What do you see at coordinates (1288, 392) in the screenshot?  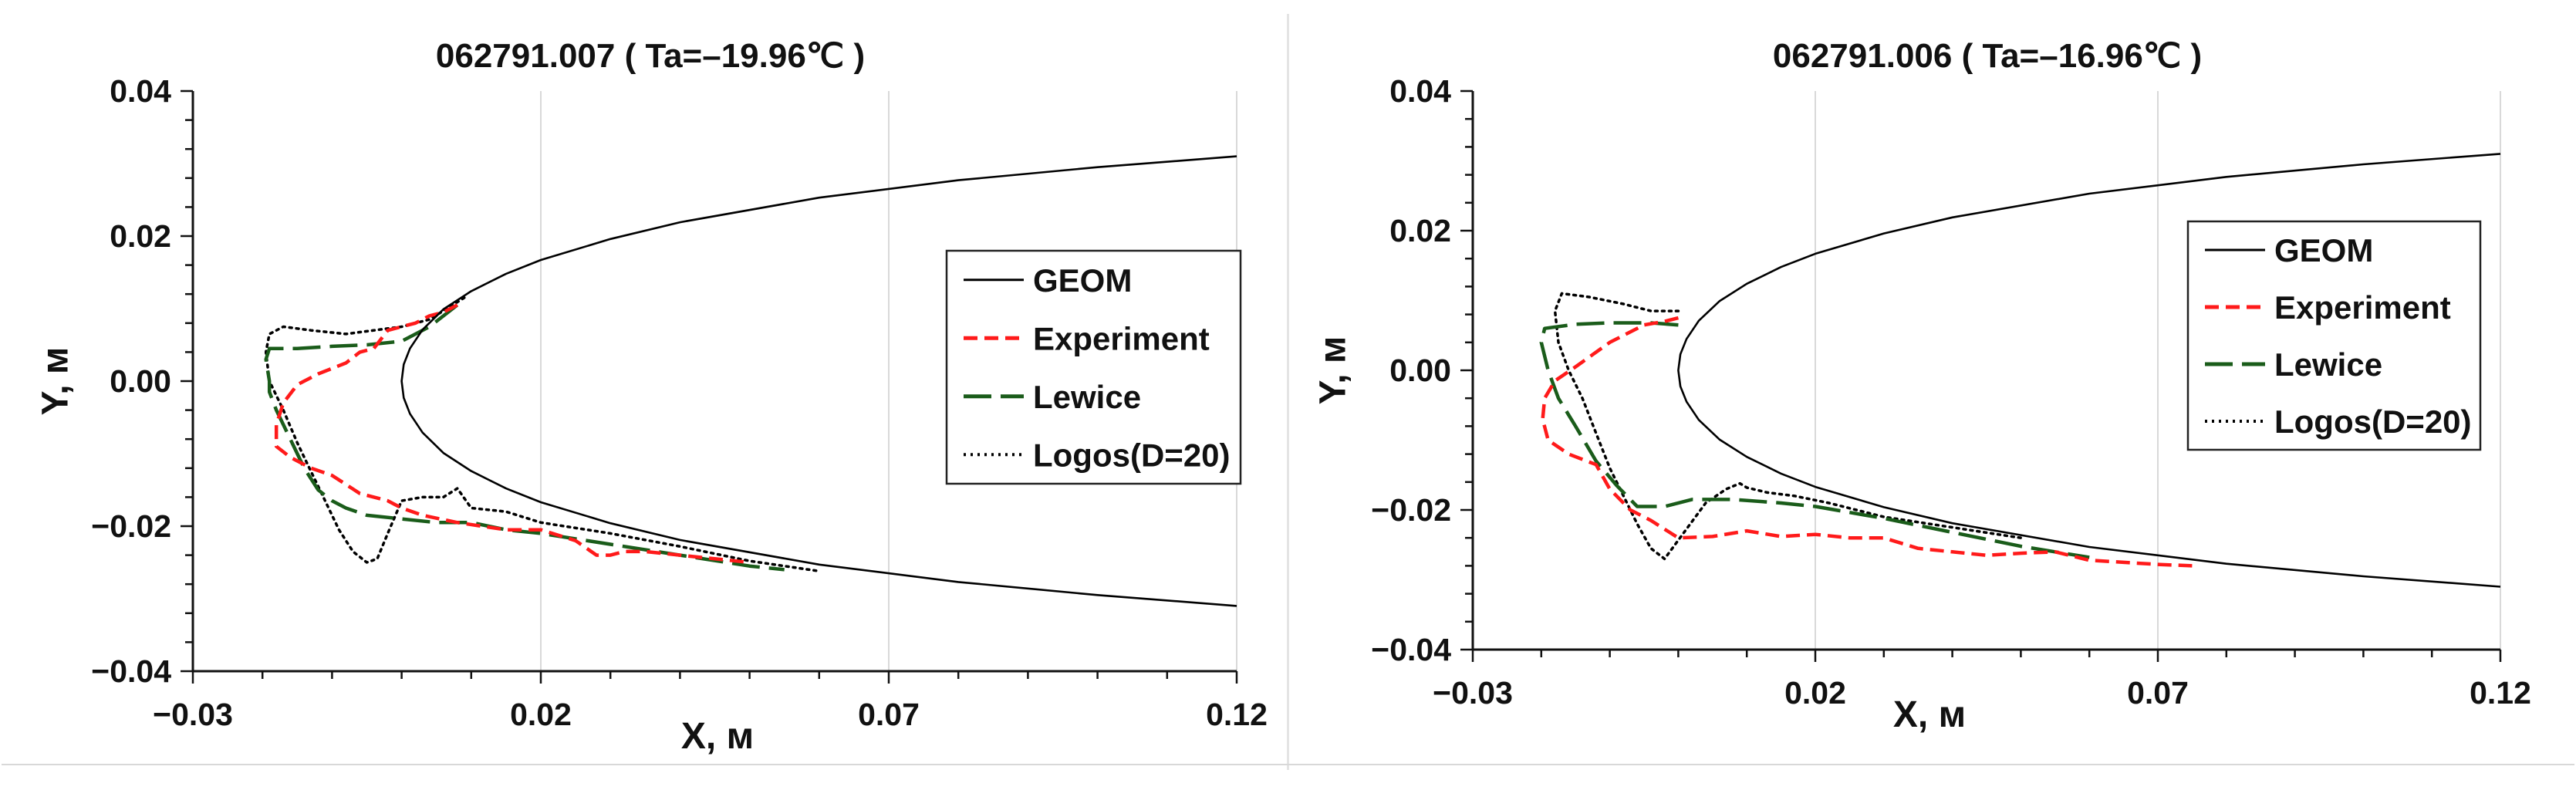 I see `panel-divider` at bounding box center [1288, 392].